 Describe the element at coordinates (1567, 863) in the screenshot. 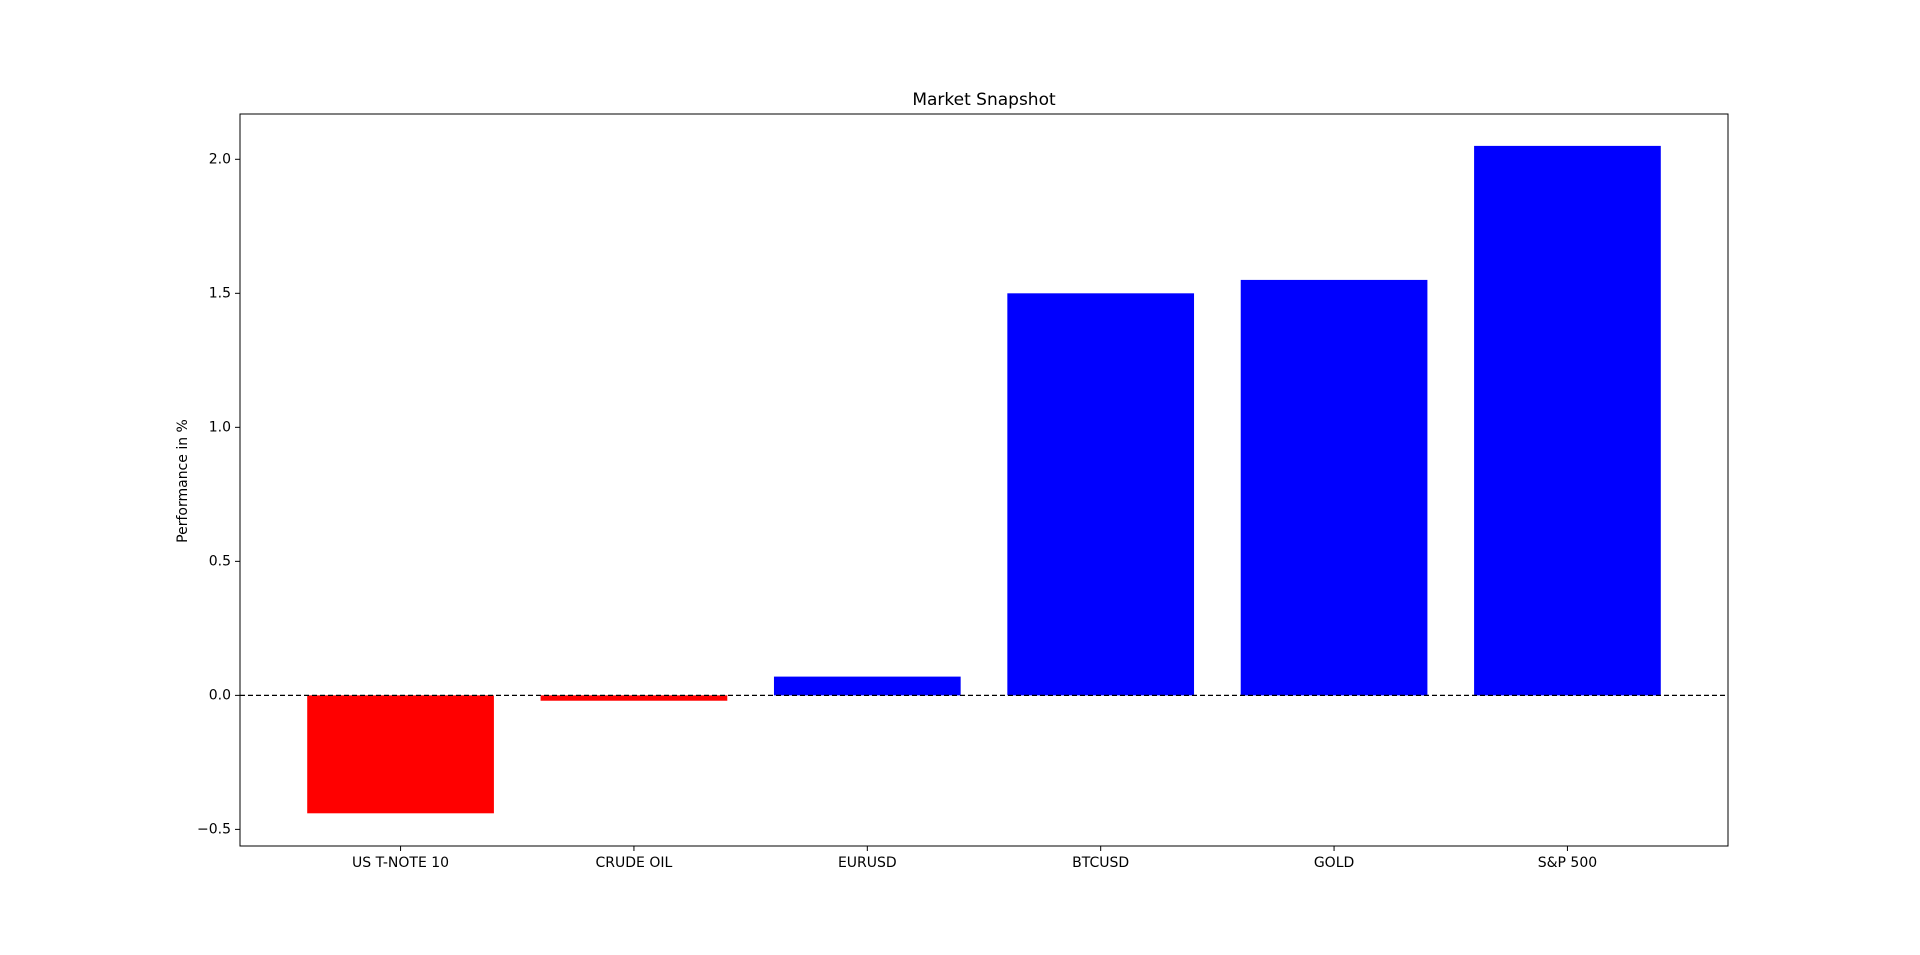

I see `x-tick-label: S&P 500` at that location.